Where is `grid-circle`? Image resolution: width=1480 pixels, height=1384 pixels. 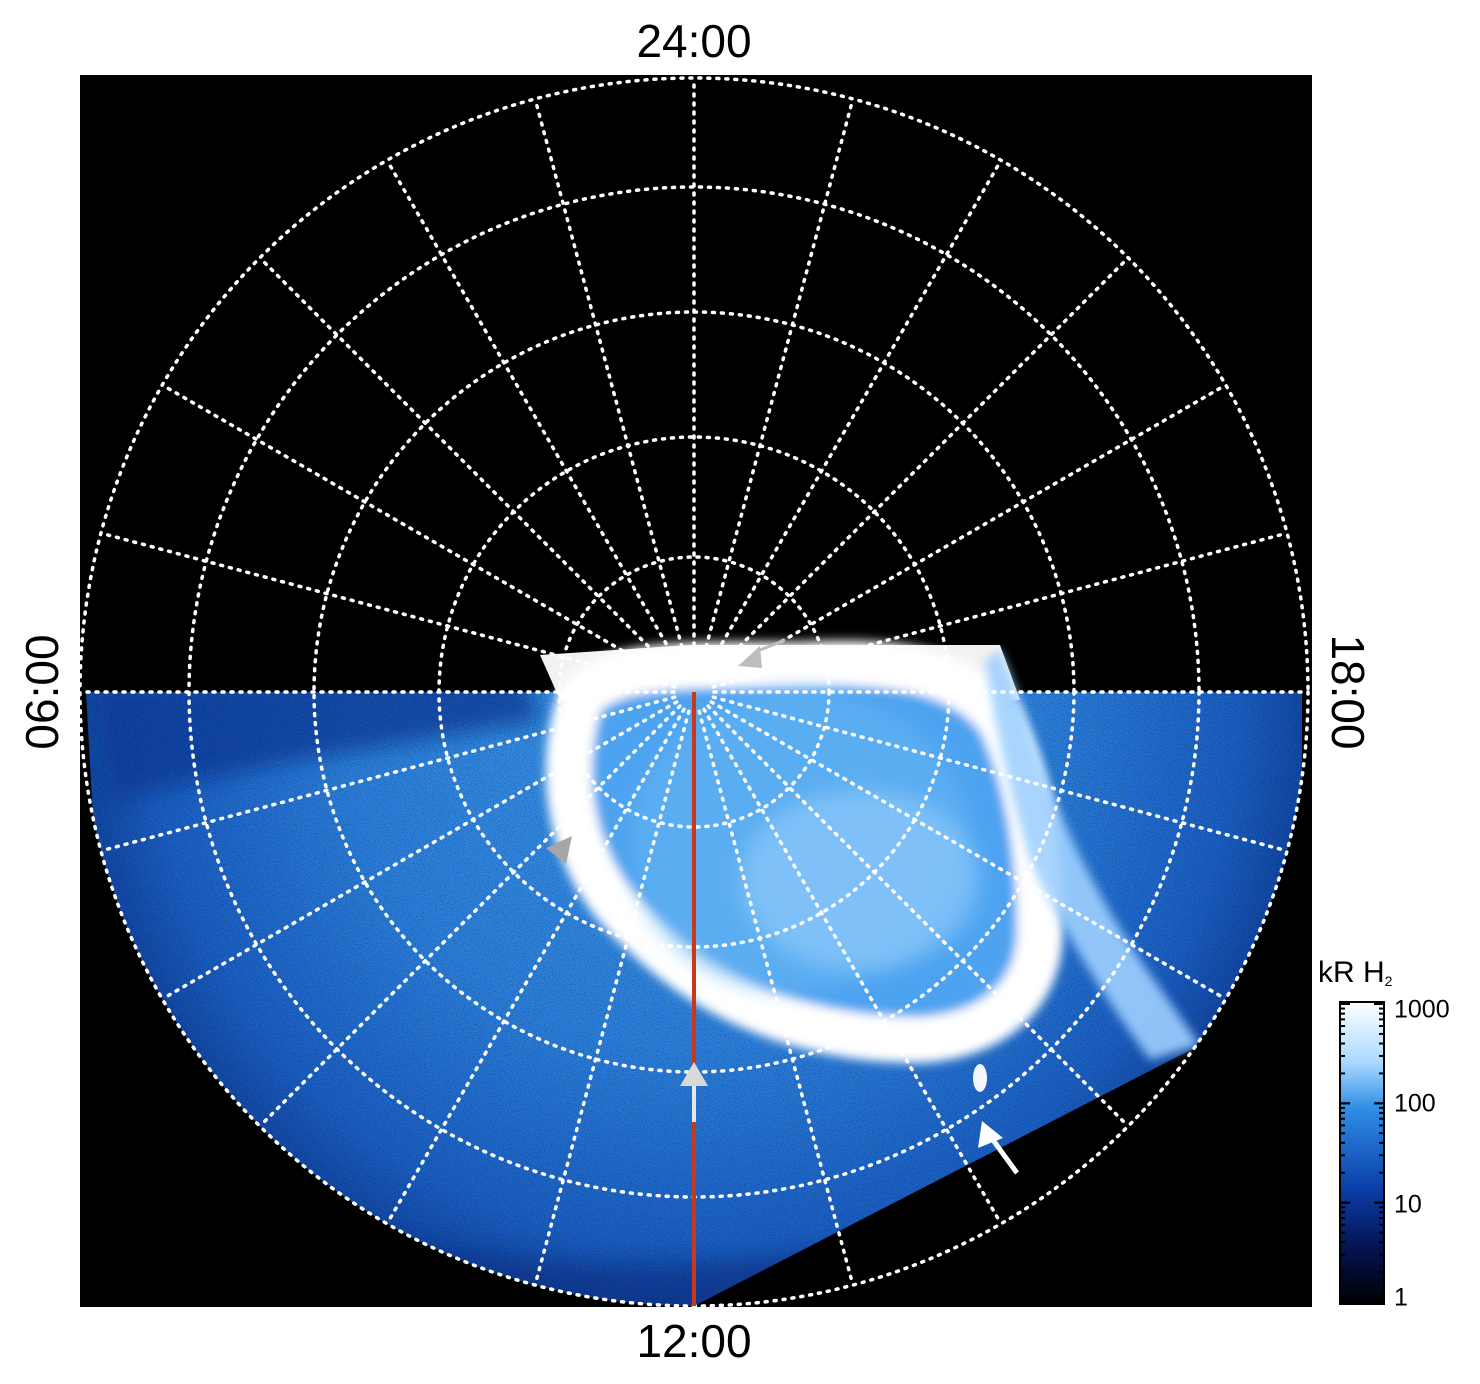
grid-circle is located at coordinates (694, 692).